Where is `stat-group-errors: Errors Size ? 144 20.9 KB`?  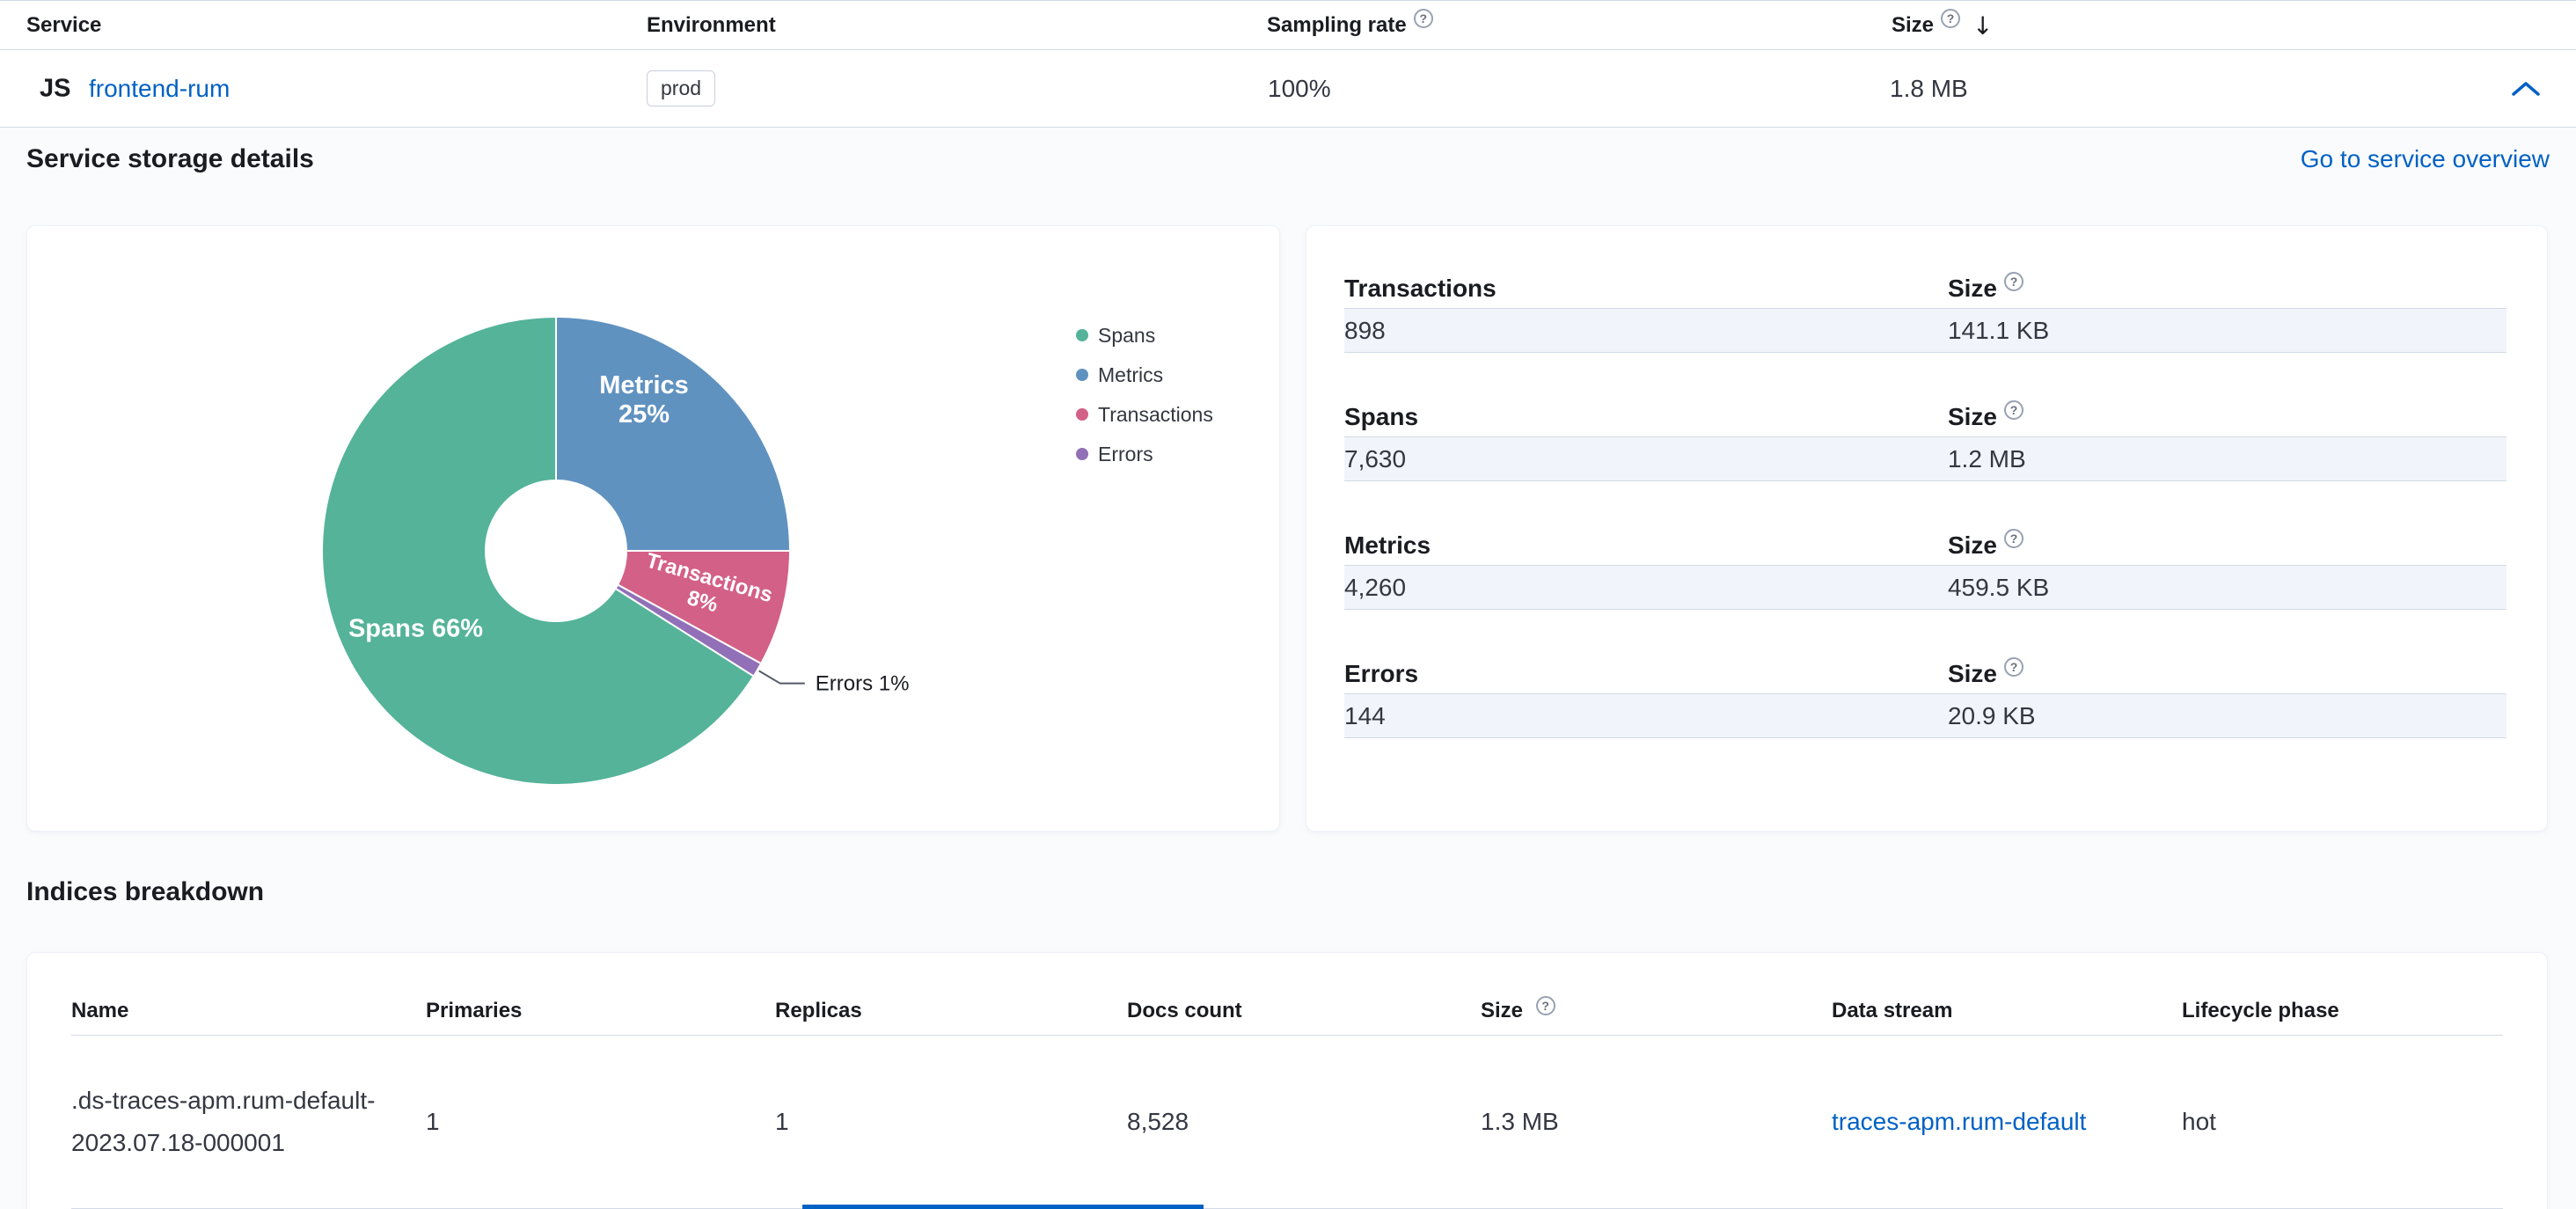
stat-group-errors: Errors Size ? 144 20.9 KB is located at coordinates (1925, 696).